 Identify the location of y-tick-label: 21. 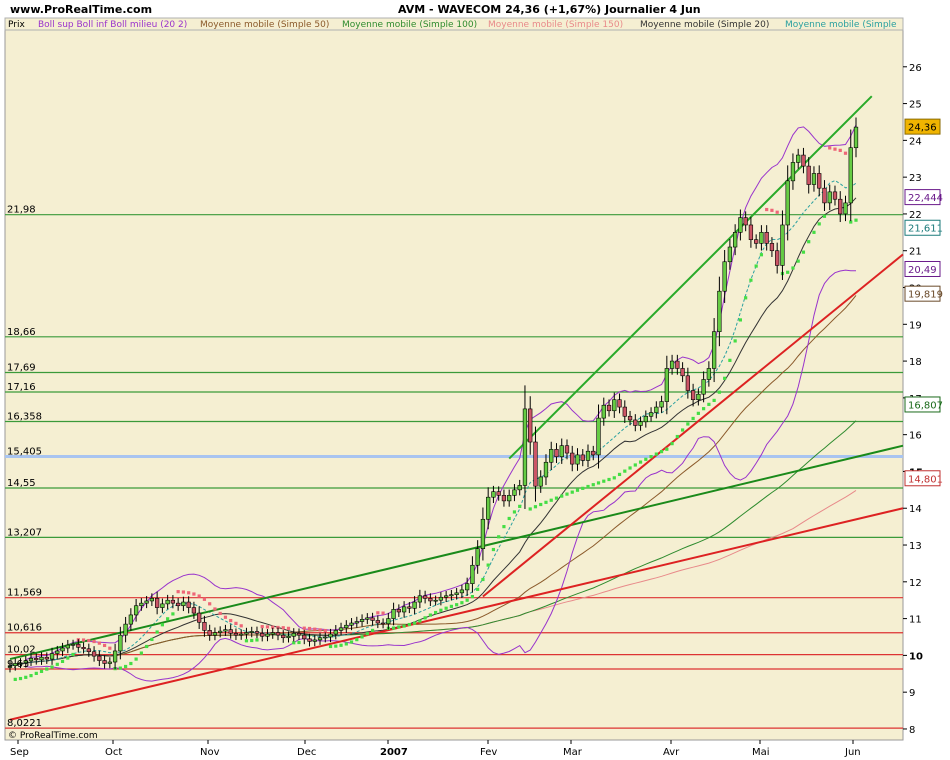
(915, 252).